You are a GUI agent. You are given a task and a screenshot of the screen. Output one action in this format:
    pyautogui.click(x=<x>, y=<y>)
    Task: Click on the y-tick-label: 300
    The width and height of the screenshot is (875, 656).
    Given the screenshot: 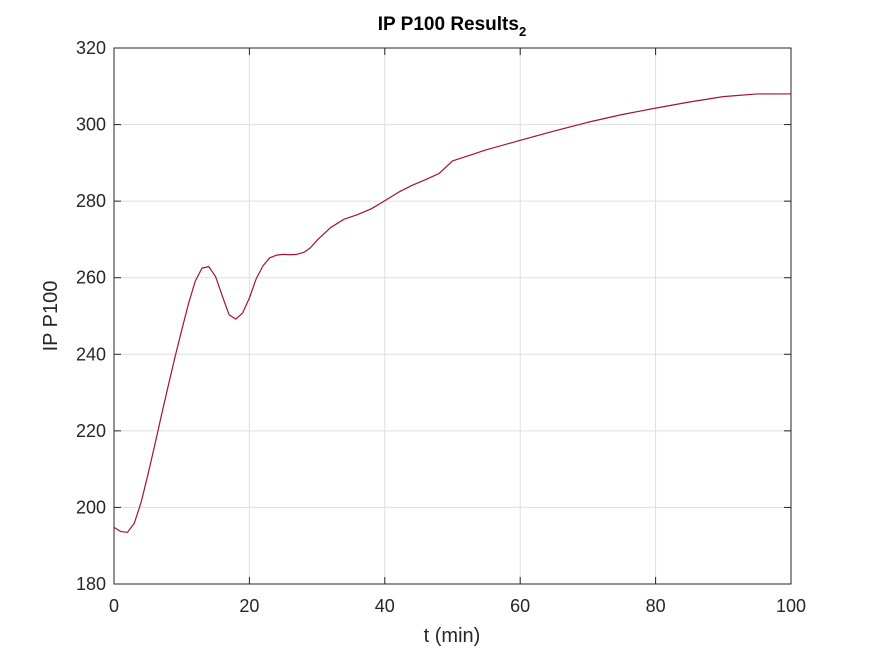 What is the action you would take?
    pyautogui.click(x=91, y=125)
    